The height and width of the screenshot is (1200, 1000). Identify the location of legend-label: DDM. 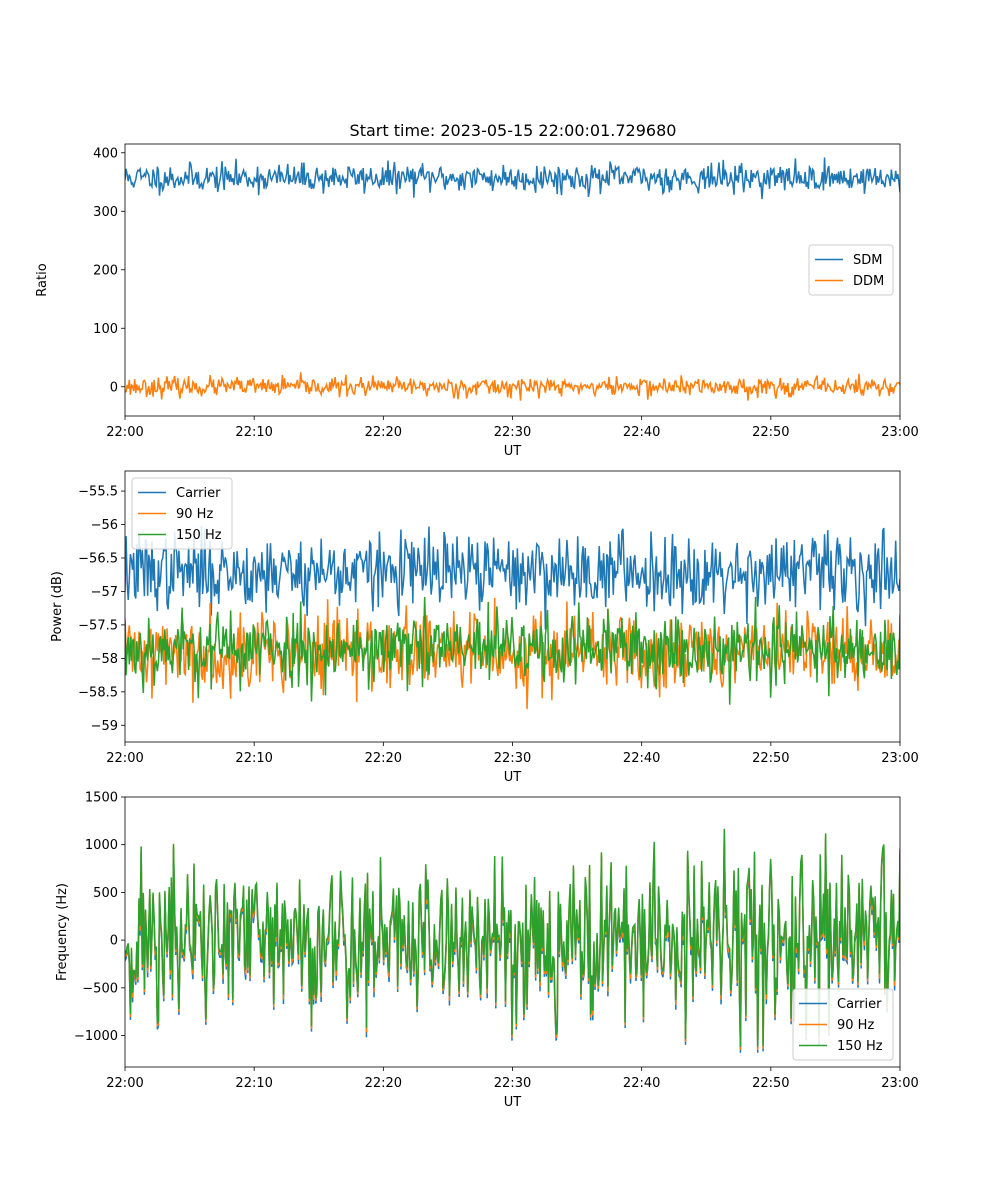
(868, 281).